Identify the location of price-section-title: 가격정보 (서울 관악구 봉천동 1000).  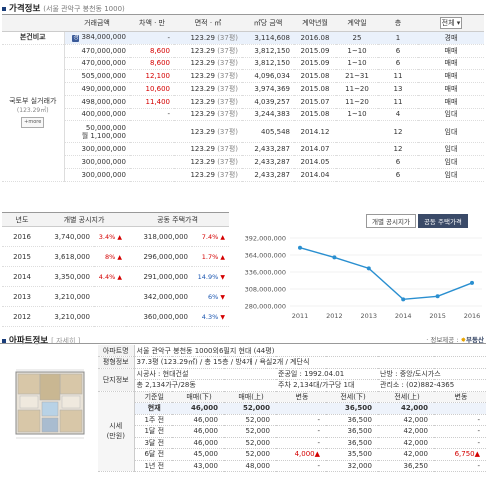
(63, 8).